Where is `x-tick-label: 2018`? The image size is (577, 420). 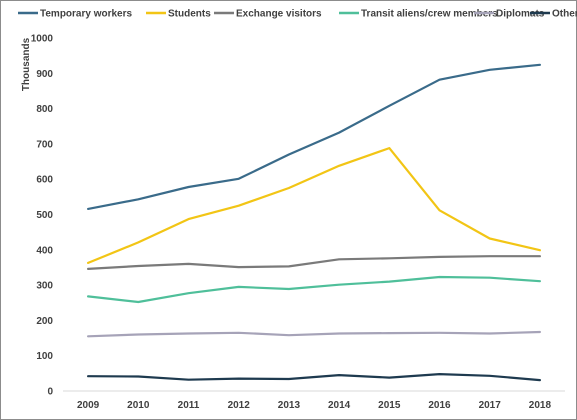
x-tick-label: 2018 is located at coordinates (540, 405).